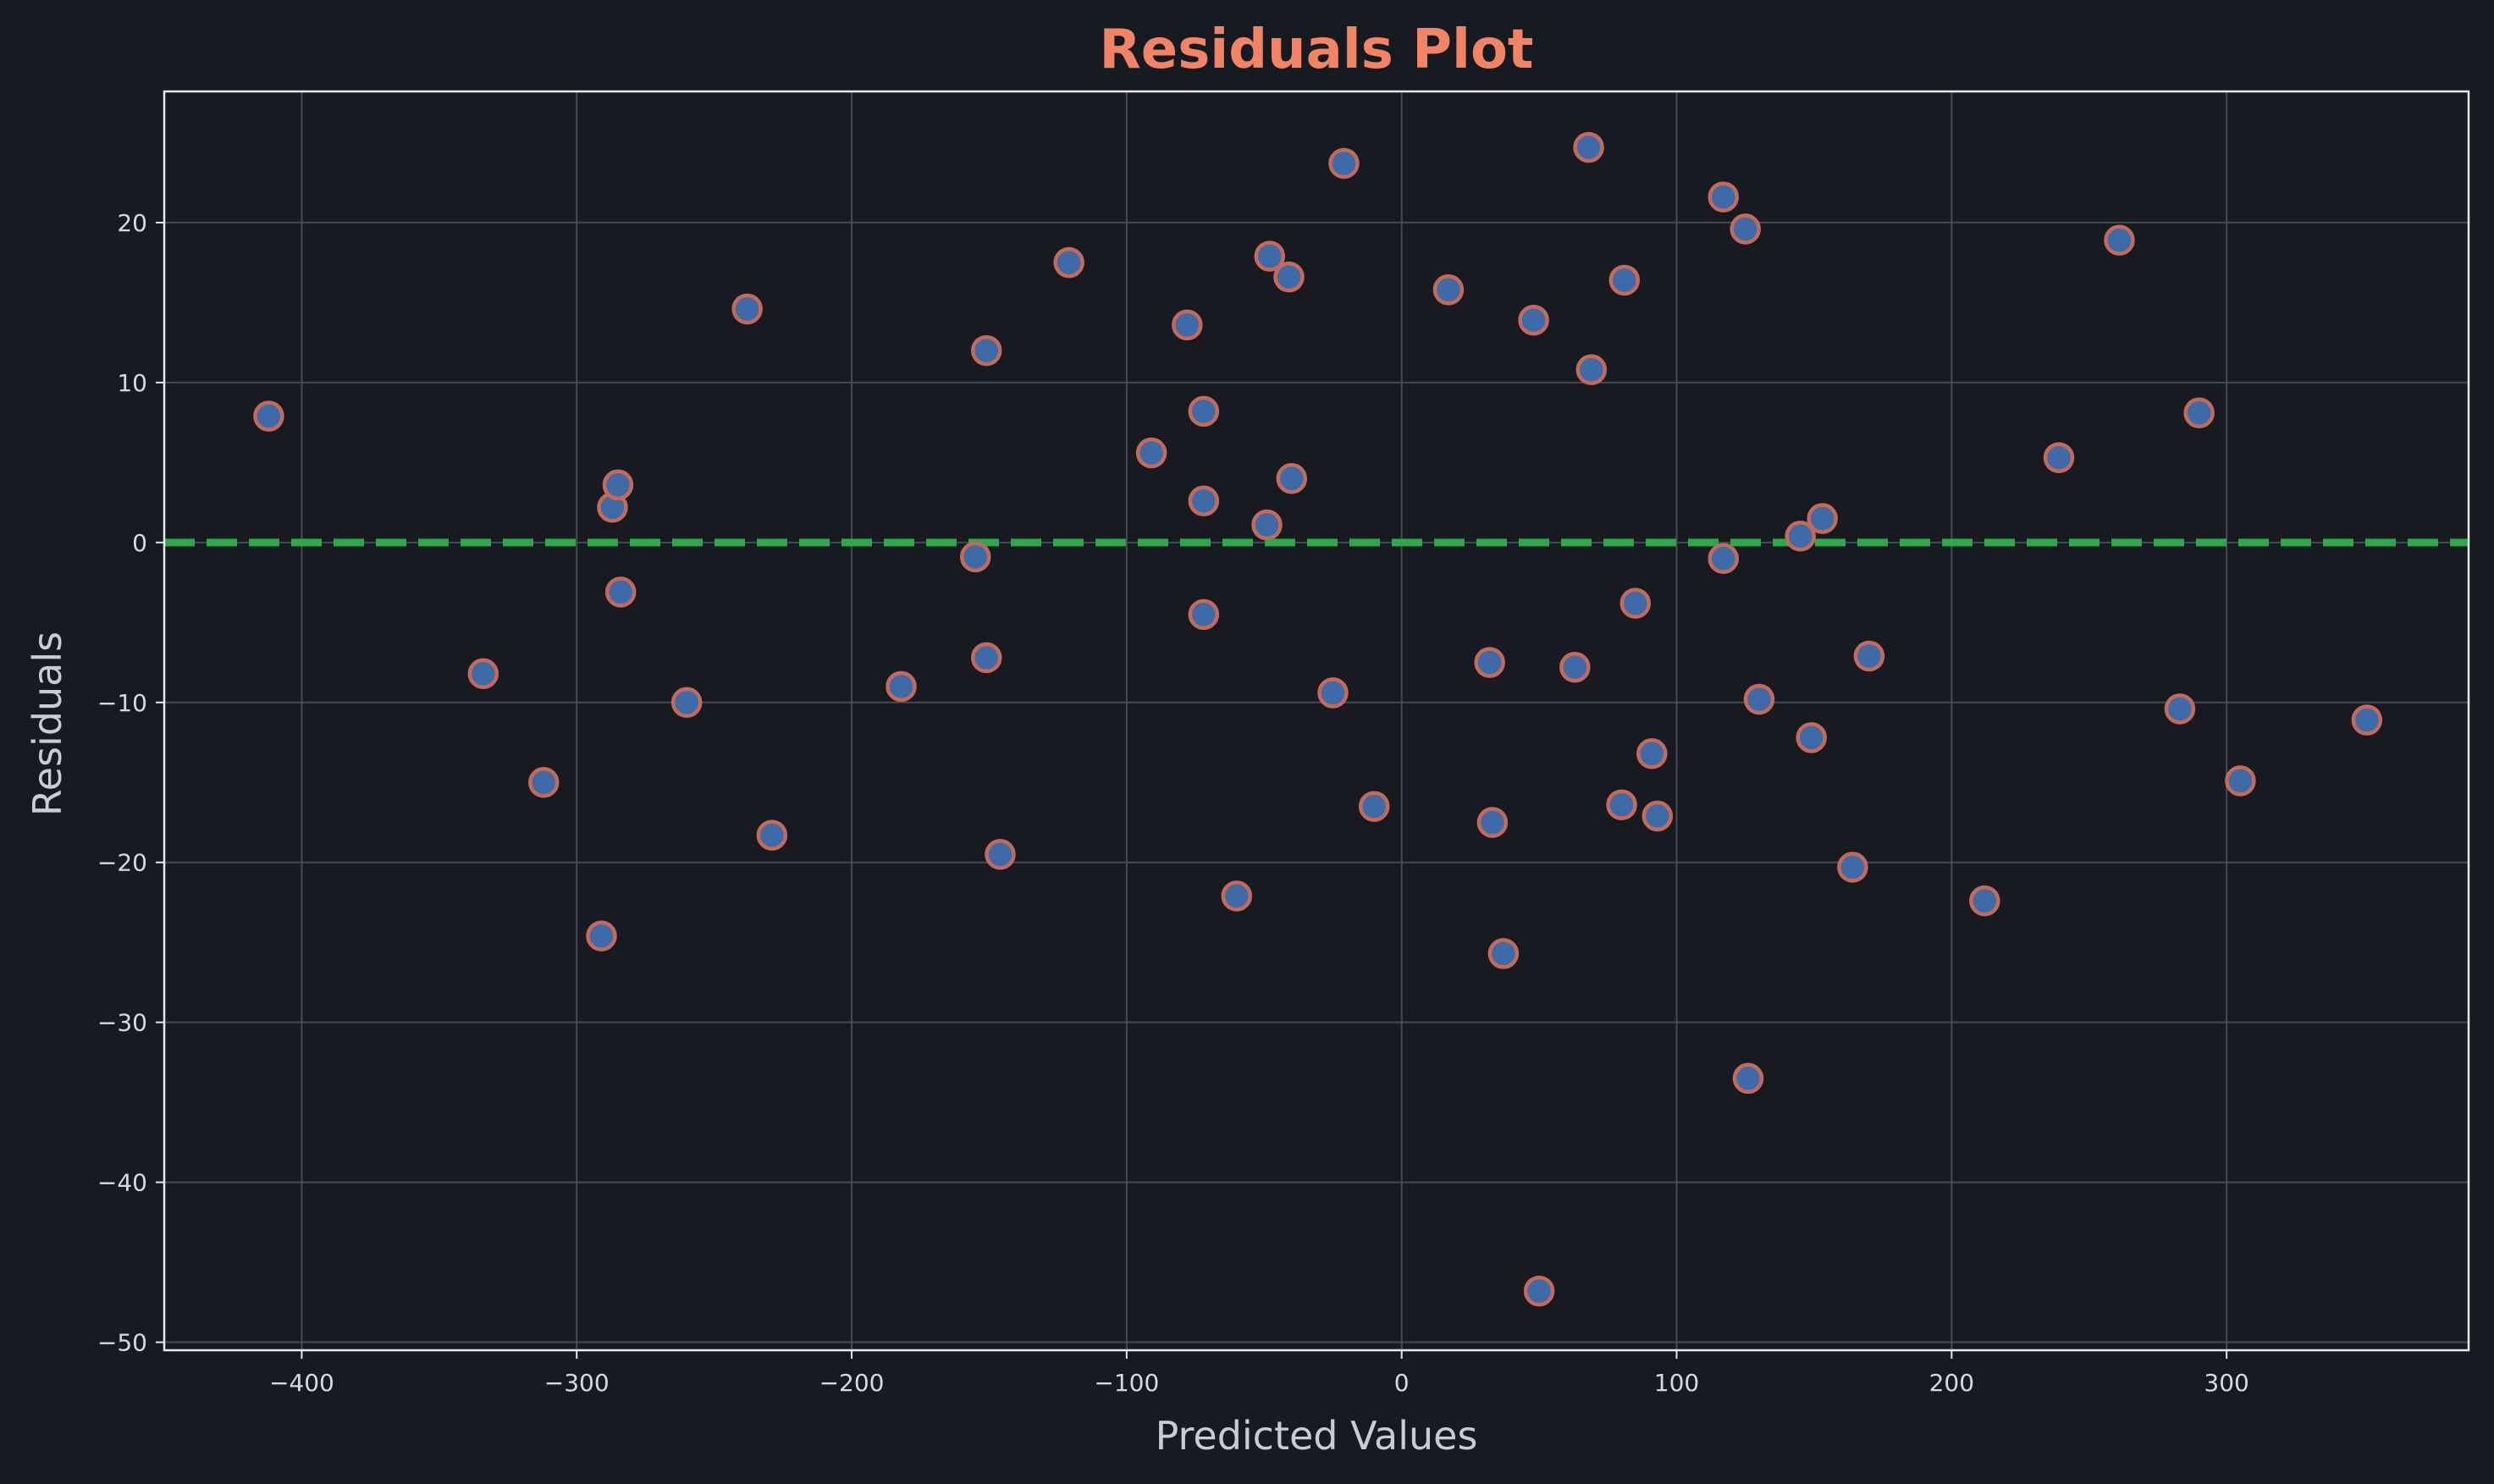  What do you see at coordinates (122, 1343) in the screenshot?
I see `y-tick-label: −50` at bounding box center [122, 1343].